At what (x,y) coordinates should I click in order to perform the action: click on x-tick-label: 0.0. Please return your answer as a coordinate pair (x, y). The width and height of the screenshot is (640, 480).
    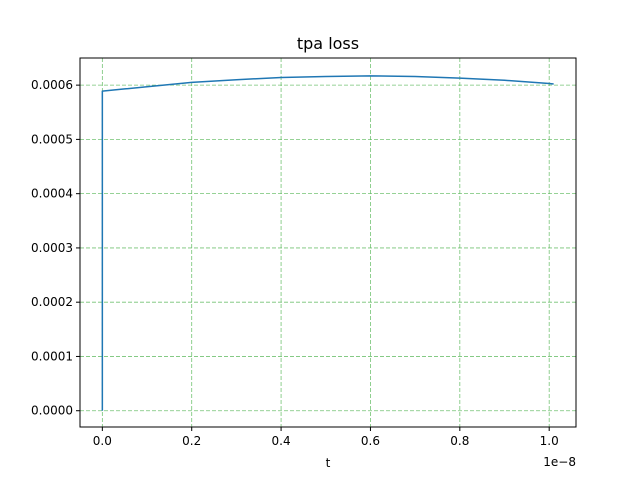
    Looking at the image, I should click on (102, 441).